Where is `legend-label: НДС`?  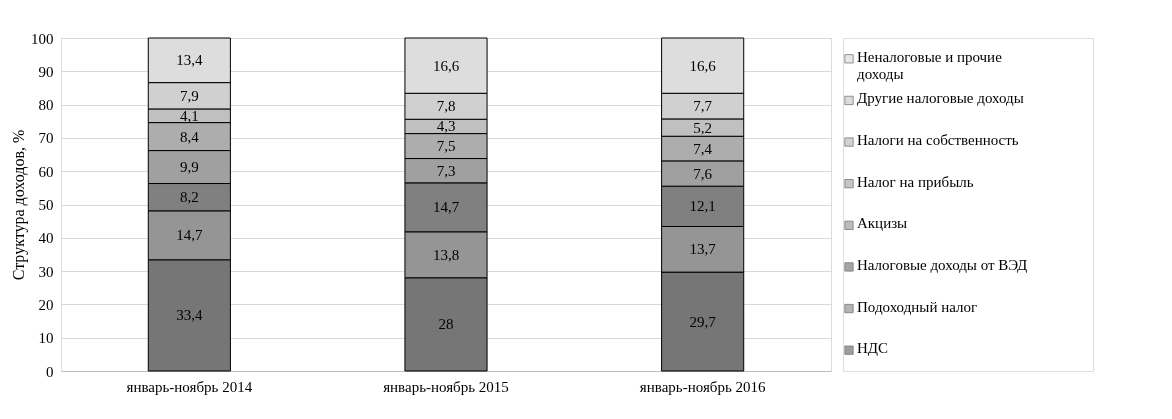
legend-label: НДС is located at coordinates (873, 348).